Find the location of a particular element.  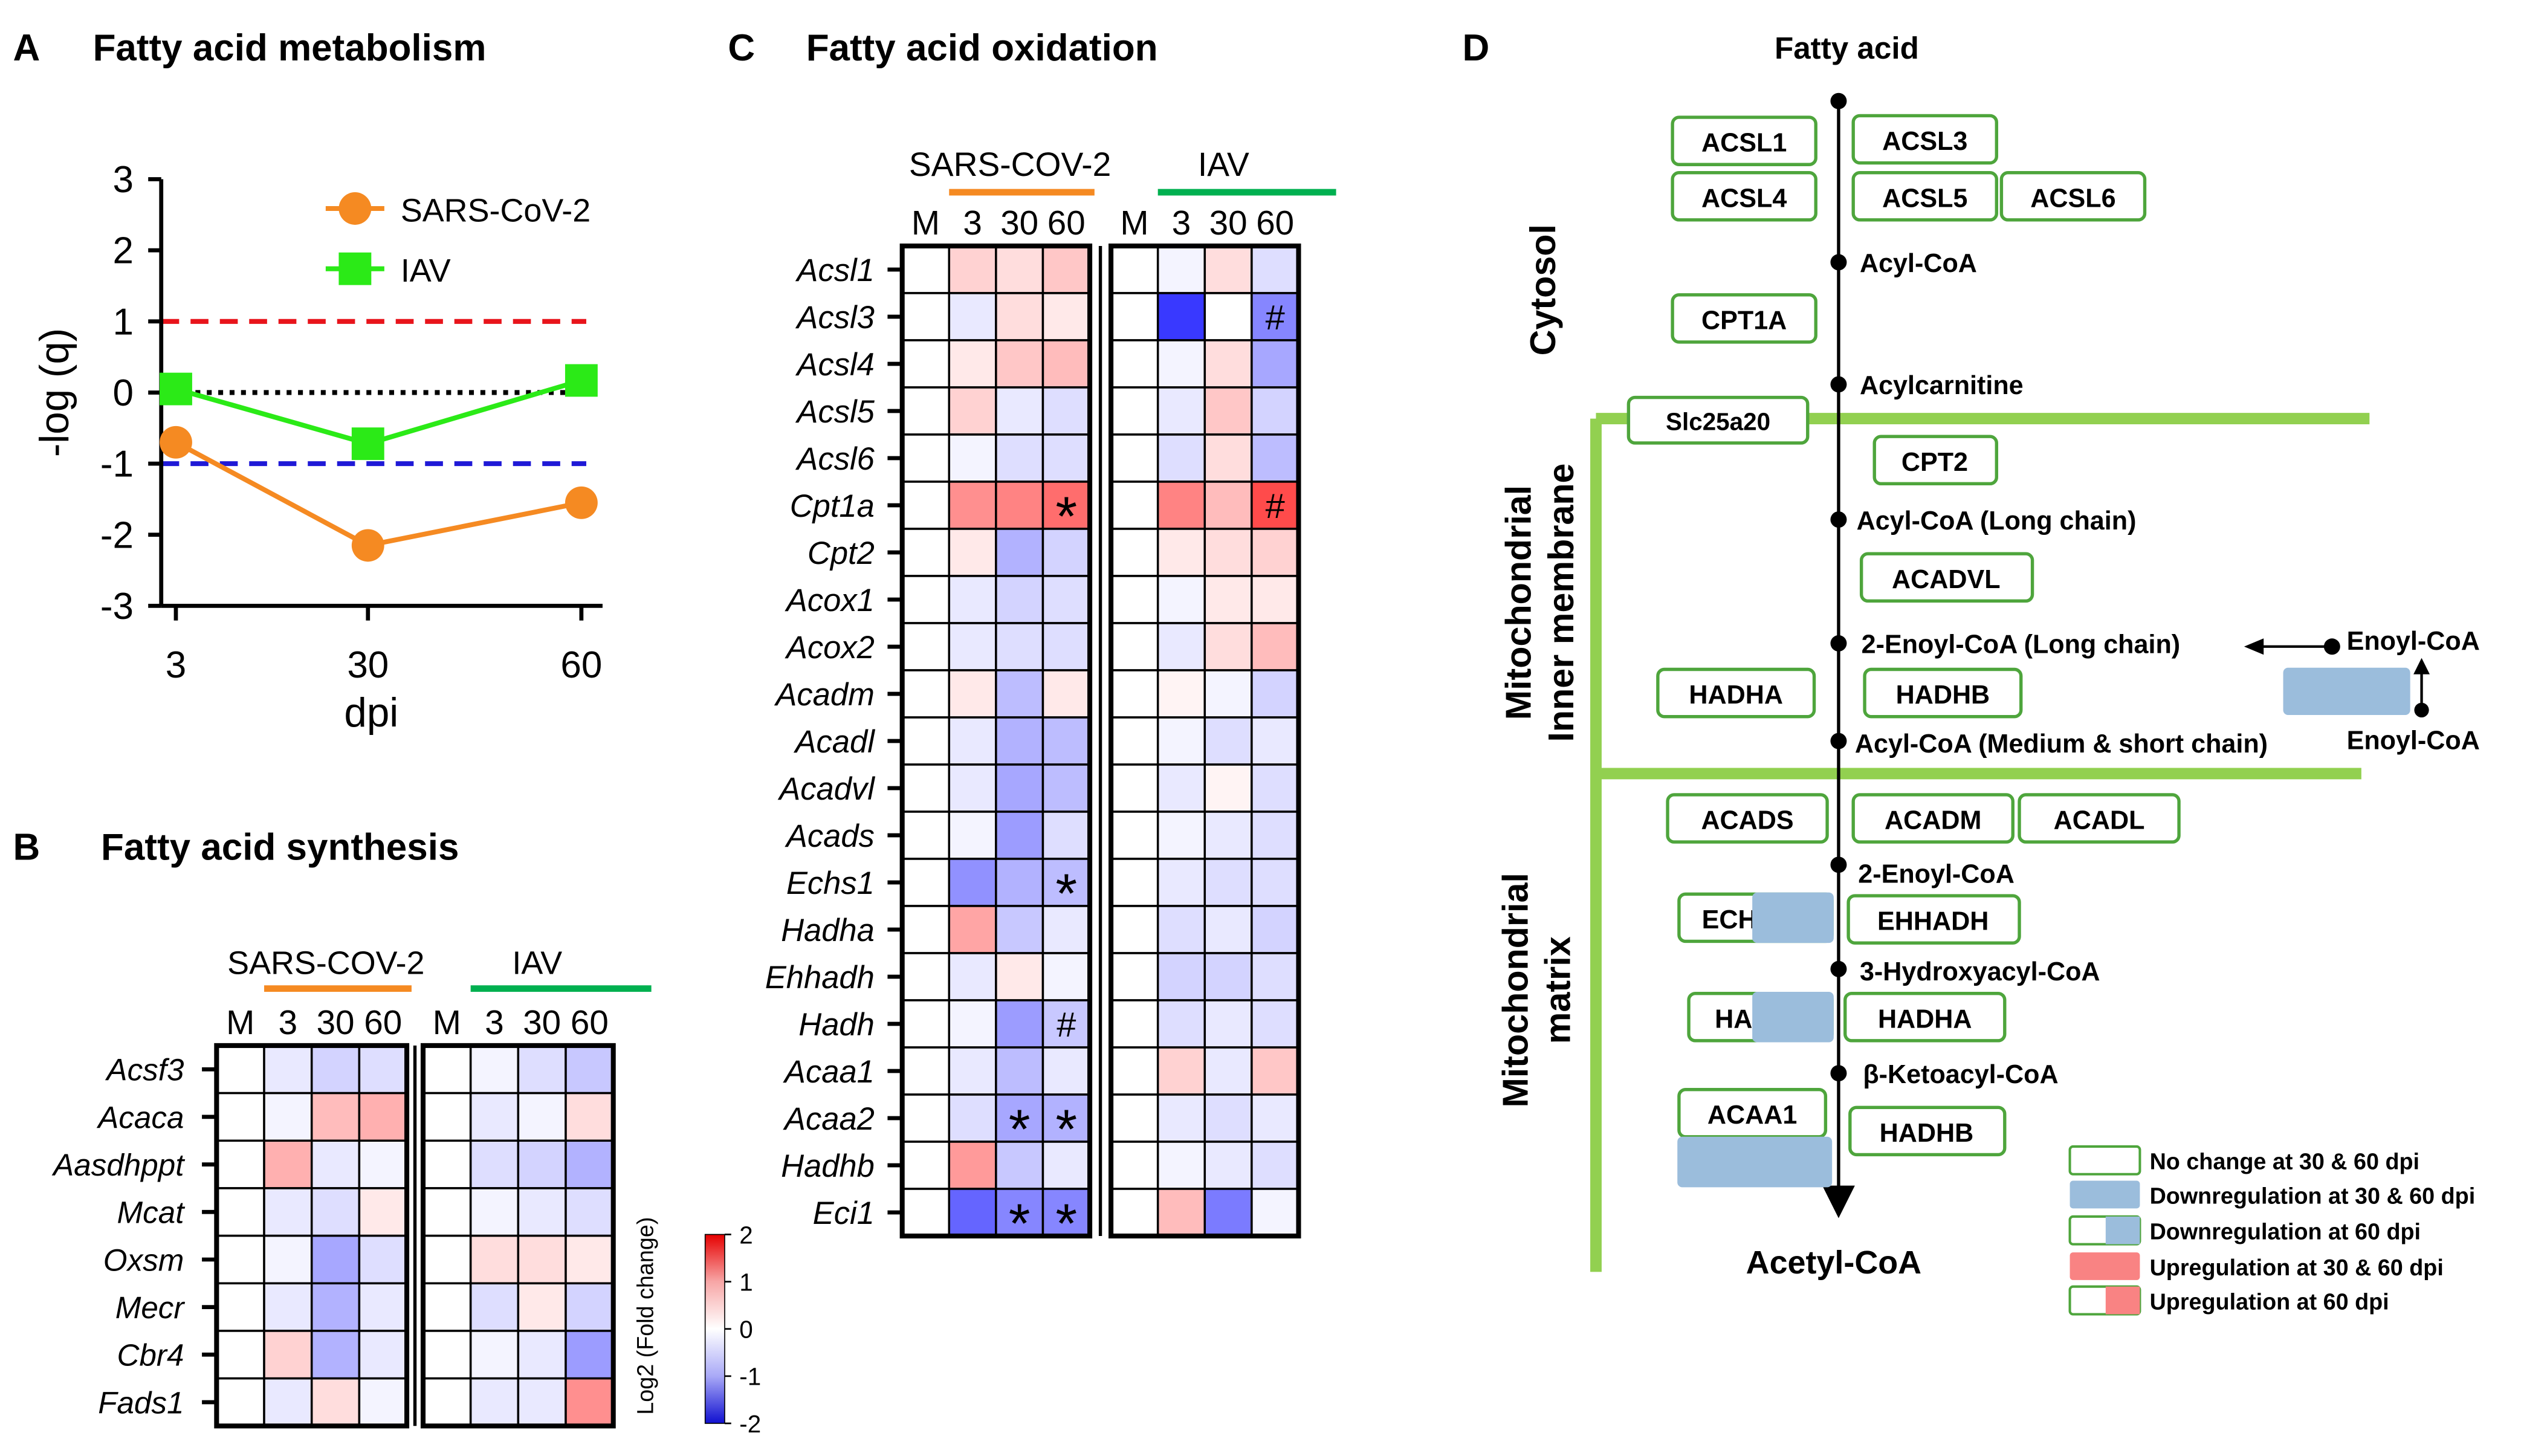

significance-hash: # is located at coordinates (1067, 1025).